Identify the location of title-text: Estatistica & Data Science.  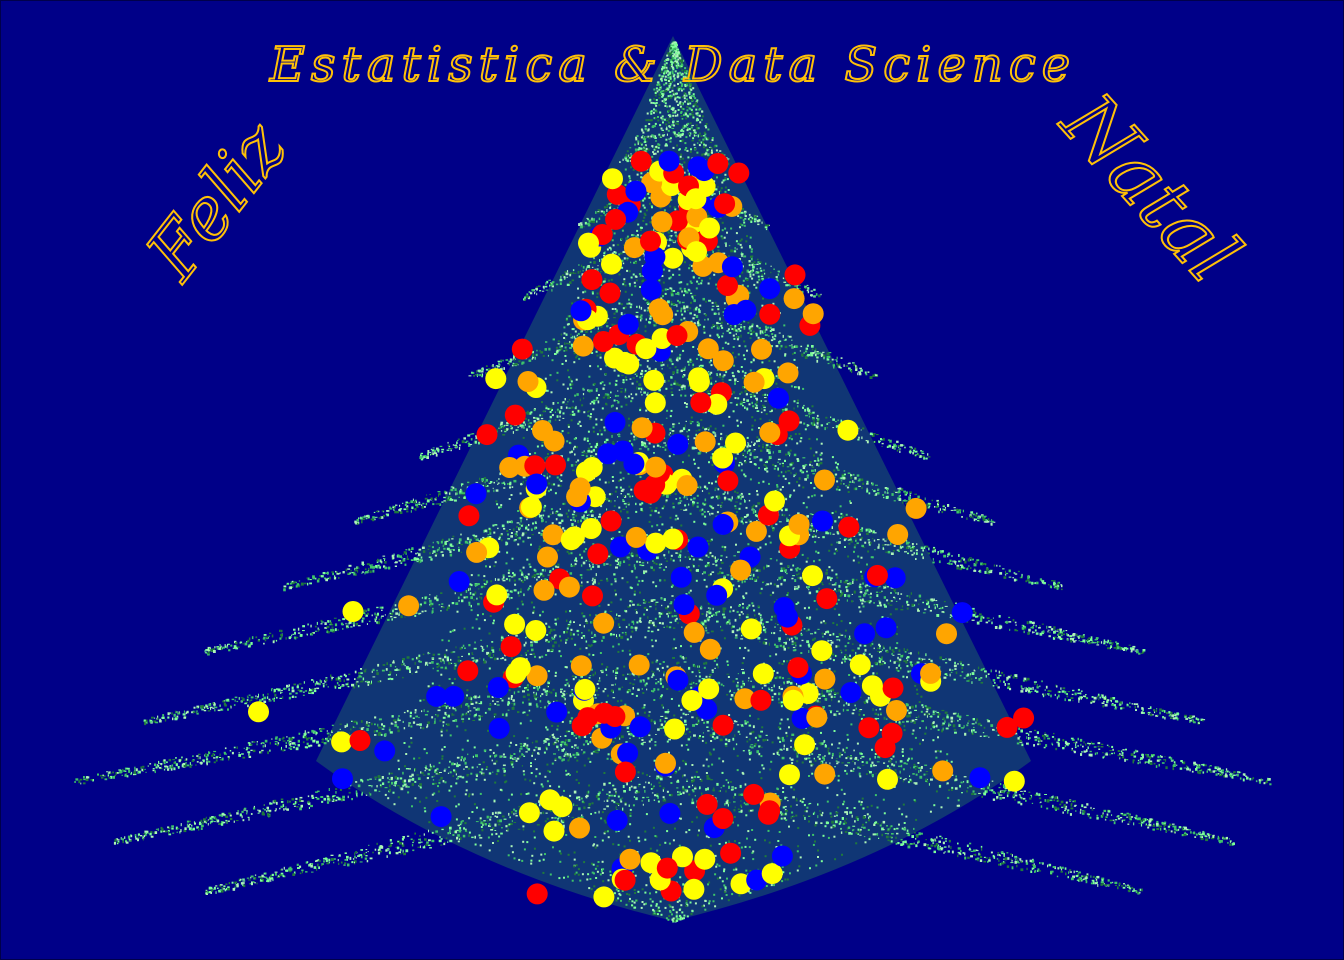
(672, 65).